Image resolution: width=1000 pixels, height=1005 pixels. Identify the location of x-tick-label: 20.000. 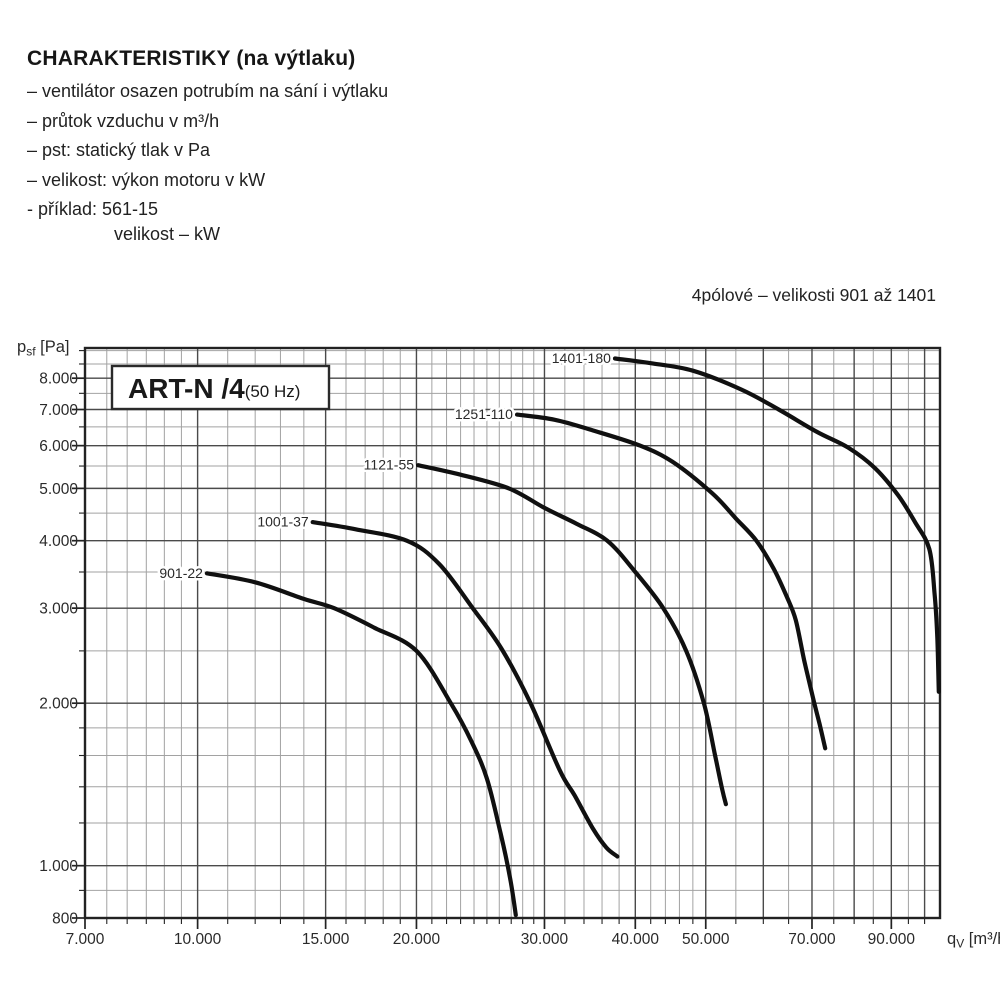
(417, 939).